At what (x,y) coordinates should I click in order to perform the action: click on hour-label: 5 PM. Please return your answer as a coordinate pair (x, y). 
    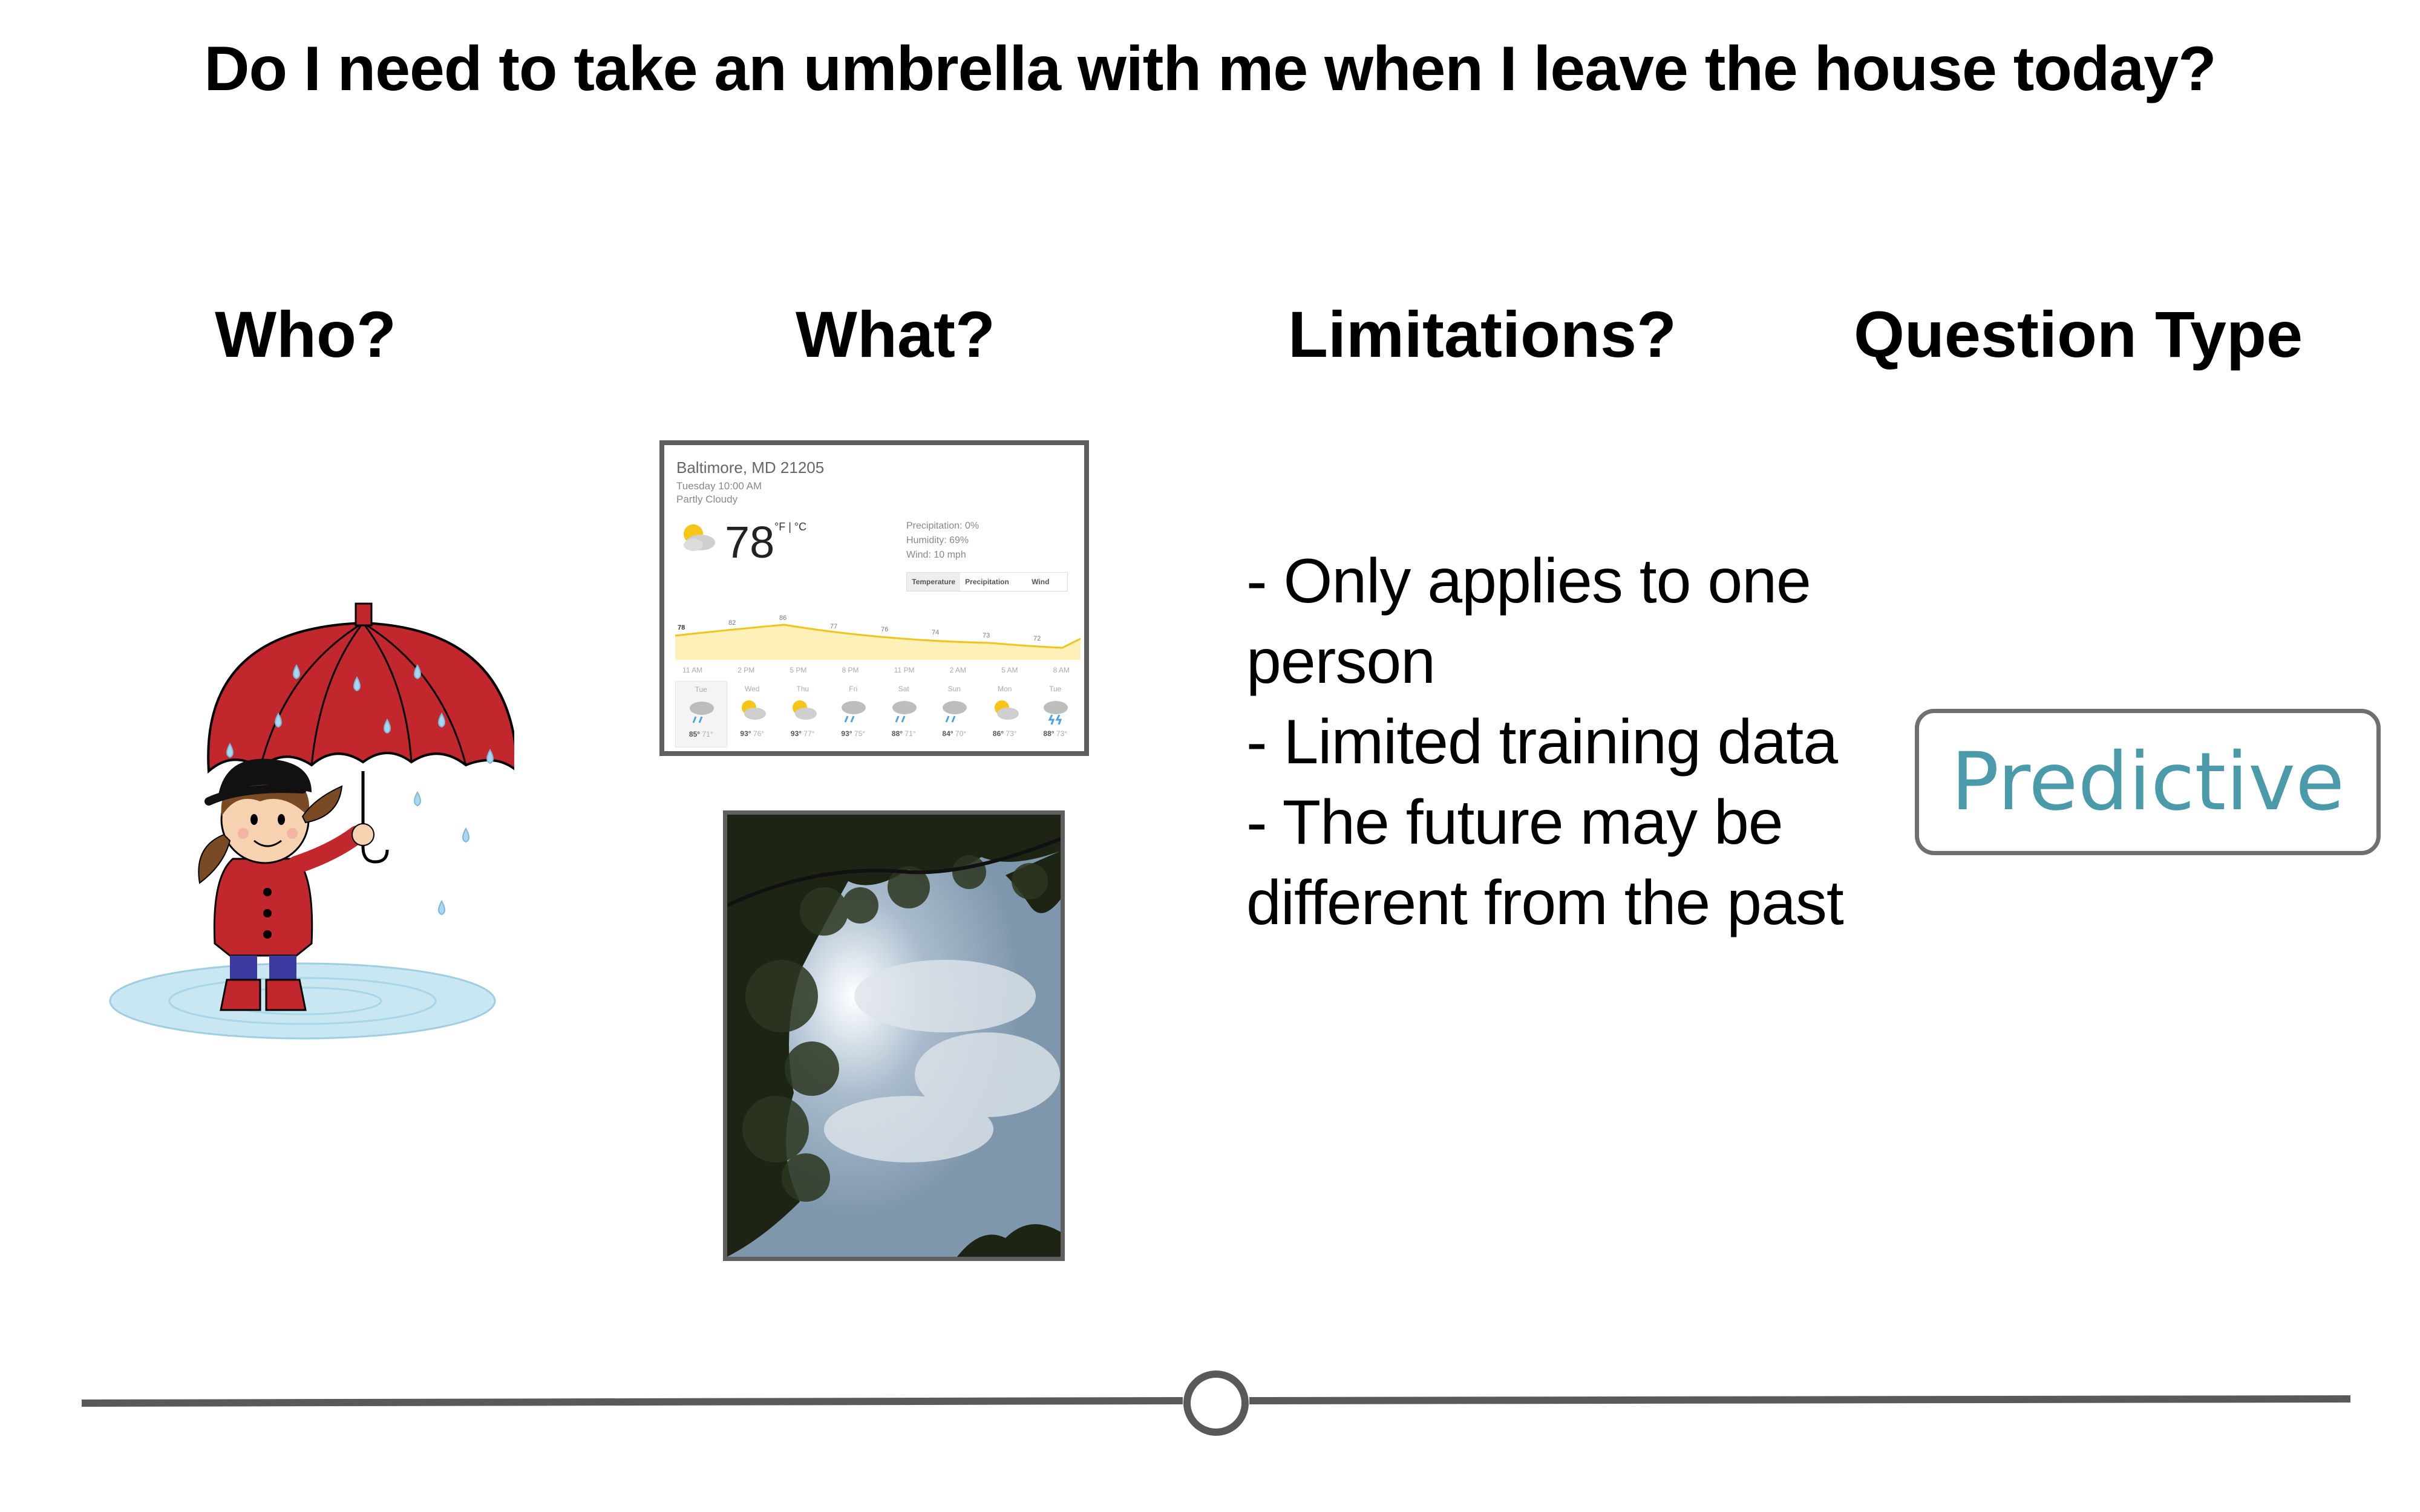
    Looking at the image, I should click on (798, 670).